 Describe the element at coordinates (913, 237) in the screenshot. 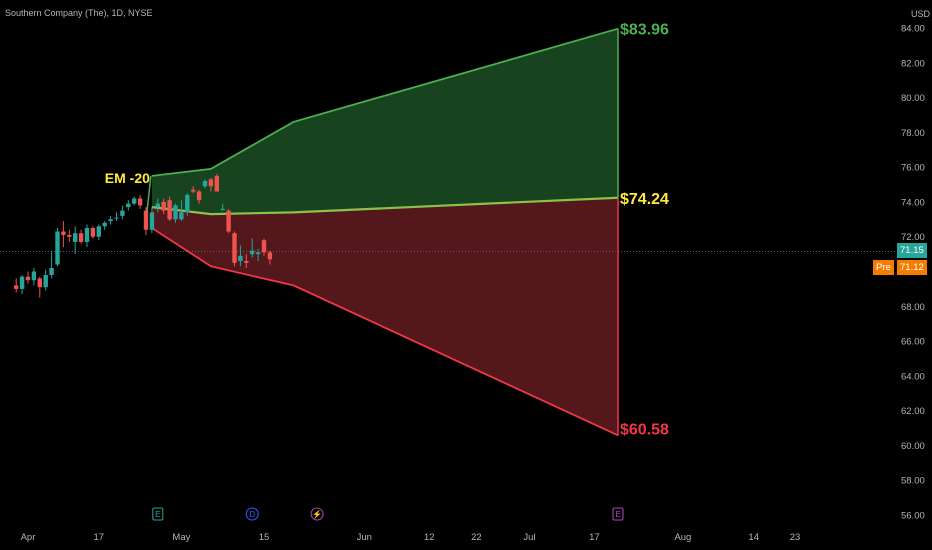

I see `y-axis-tick-label: 72.00` at that location.